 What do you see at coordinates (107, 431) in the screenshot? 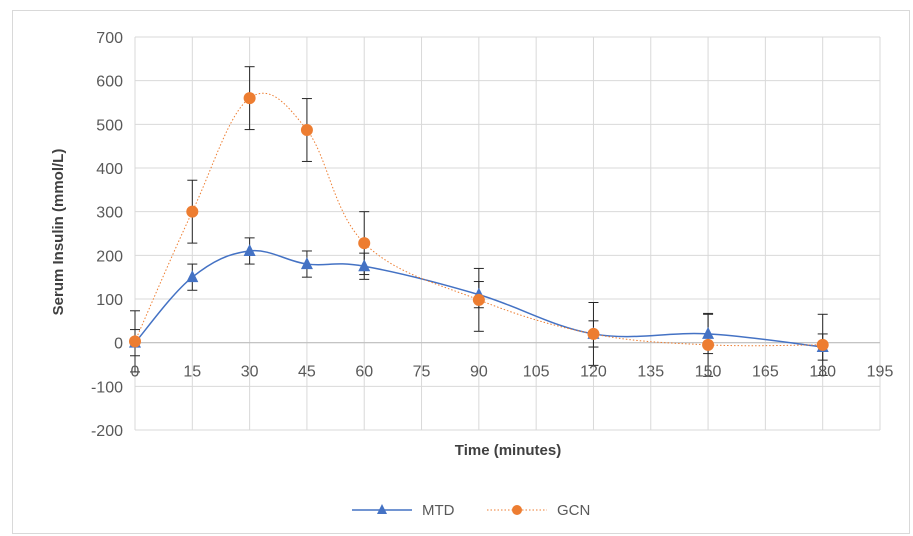
I see `y-tick-label: -200` at bounding box center [107, 431].